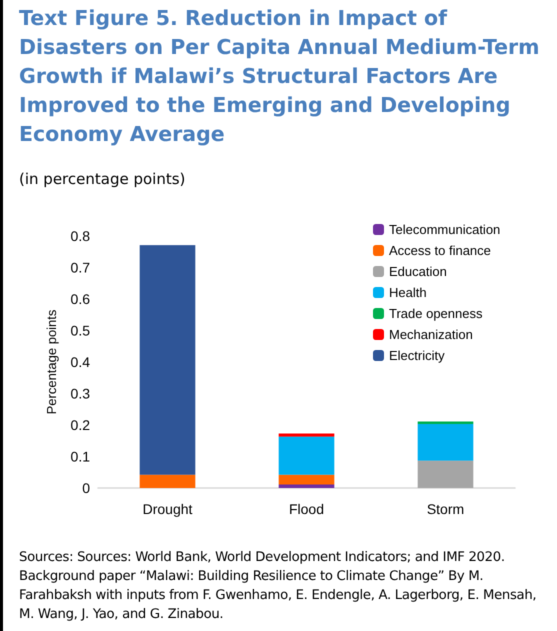  Describe the element at coordinates (102, 179) in the screenshot. I see `chart-subtitle: (in percentage points)` at that location.